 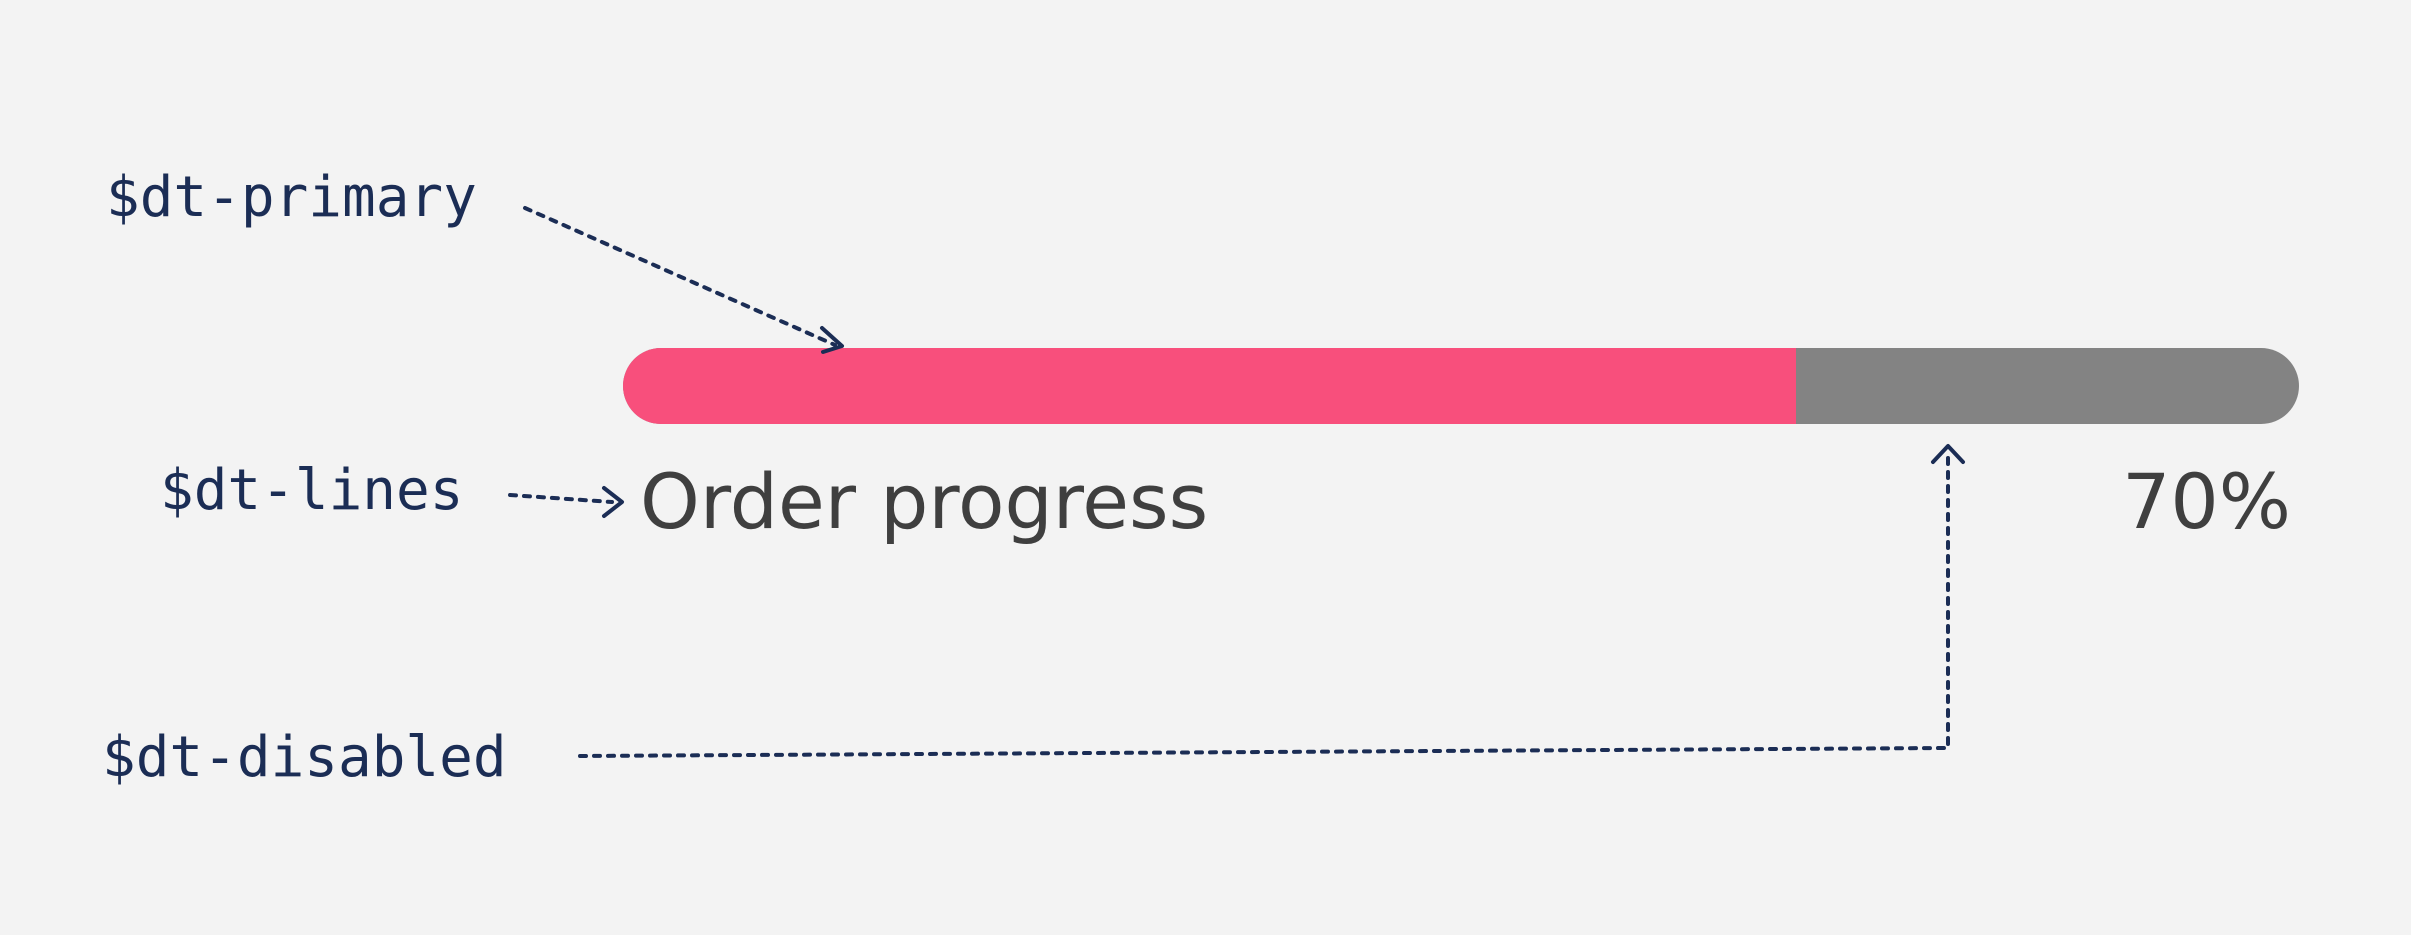 I want to click on token-label-lines: $dt-lines, so click(x=312, y=490).